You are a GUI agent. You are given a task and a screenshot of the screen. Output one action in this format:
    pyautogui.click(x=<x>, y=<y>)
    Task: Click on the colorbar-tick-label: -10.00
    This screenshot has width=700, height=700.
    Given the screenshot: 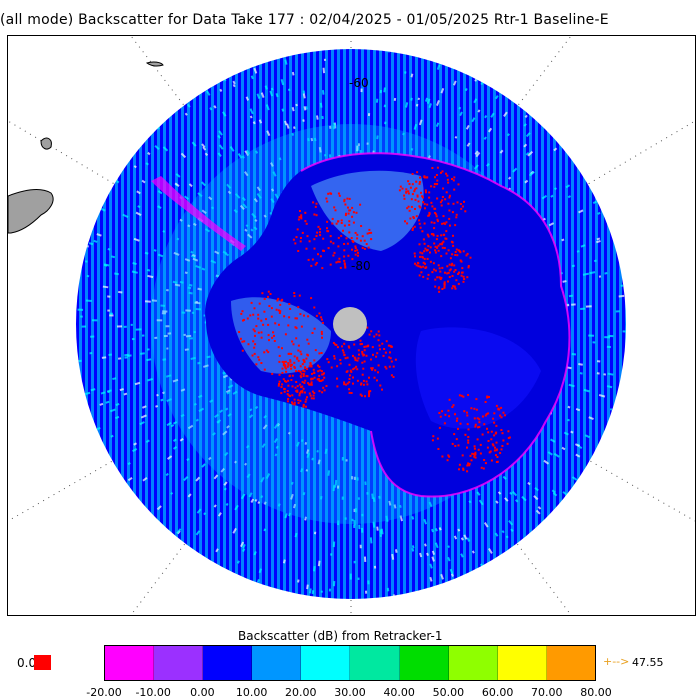 What is the action you would take?
    pyautogui.click(x=153, y=692)
    